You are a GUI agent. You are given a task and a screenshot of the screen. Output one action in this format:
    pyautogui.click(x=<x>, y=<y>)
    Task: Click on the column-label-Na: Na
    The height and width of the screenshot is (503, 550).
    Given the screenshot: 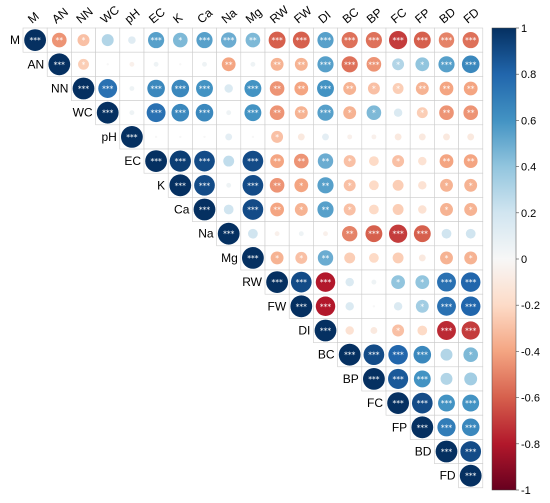 What is the action you would take?
    pyautogui.click(x=229, y=16)
    